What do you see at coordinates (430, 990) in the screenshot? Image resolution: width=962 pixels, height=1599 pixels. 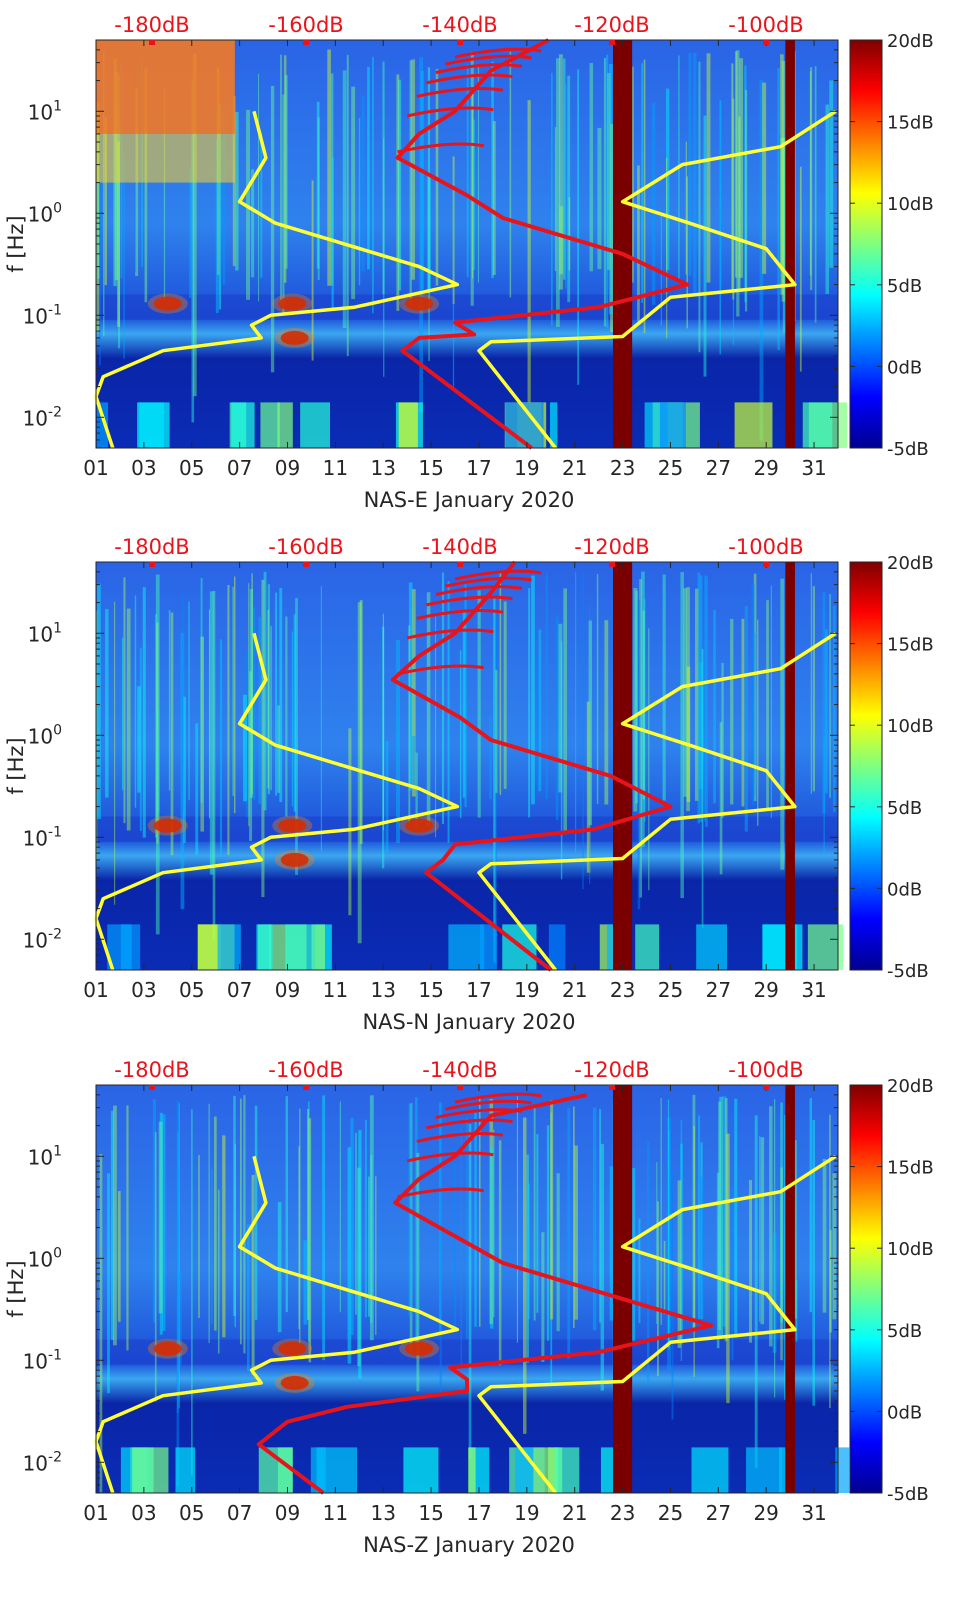 I see `x-tick-label: 15` at bounding box center [430, 990].